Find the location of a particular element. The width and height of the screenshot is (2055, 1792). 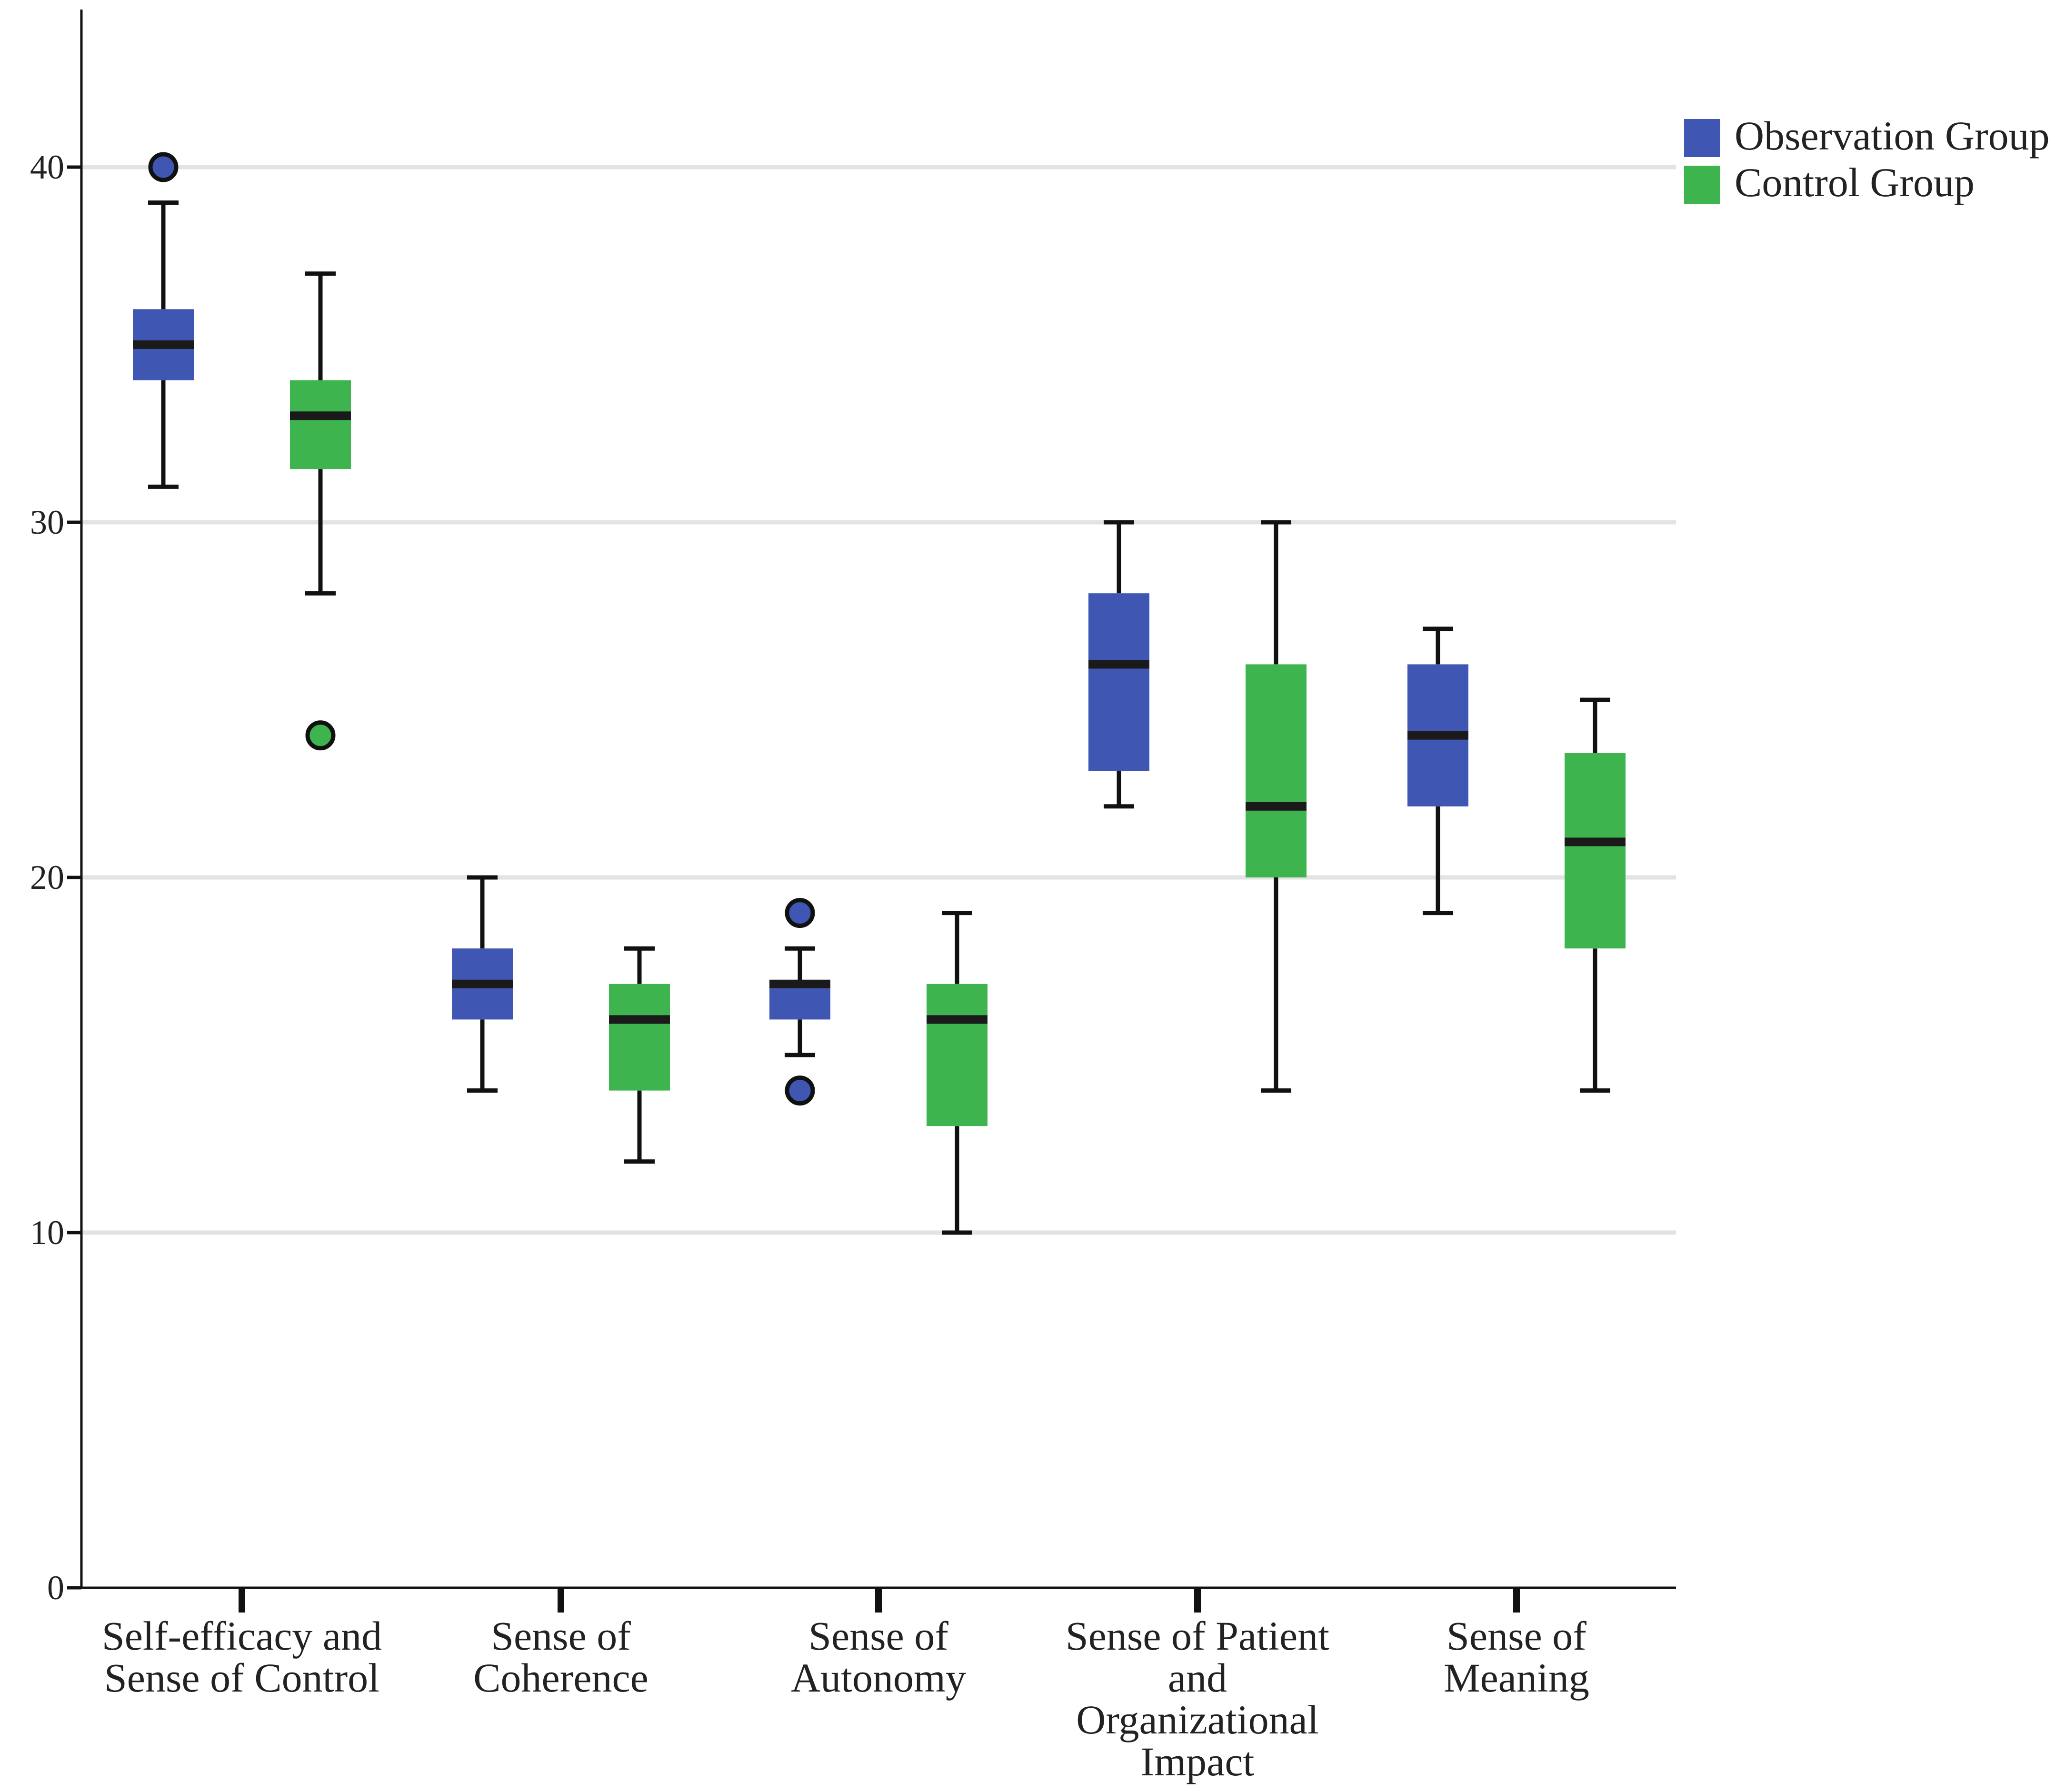

legend-swatch-observation is located at coordinates (1702, 138).